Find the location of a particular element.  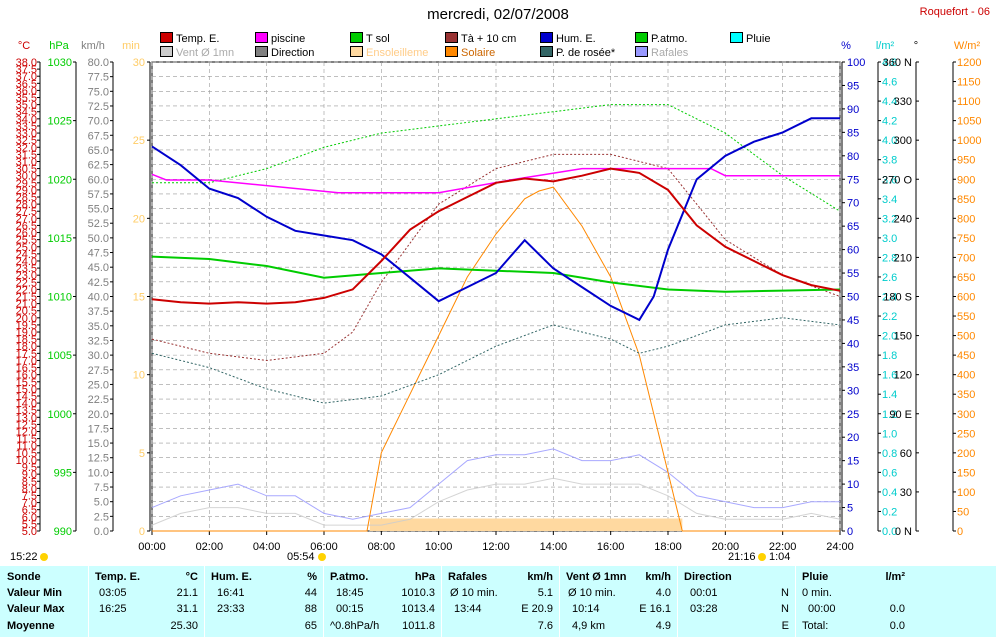

direction-axis-label: 90 E is located at coordinates (900, 415).